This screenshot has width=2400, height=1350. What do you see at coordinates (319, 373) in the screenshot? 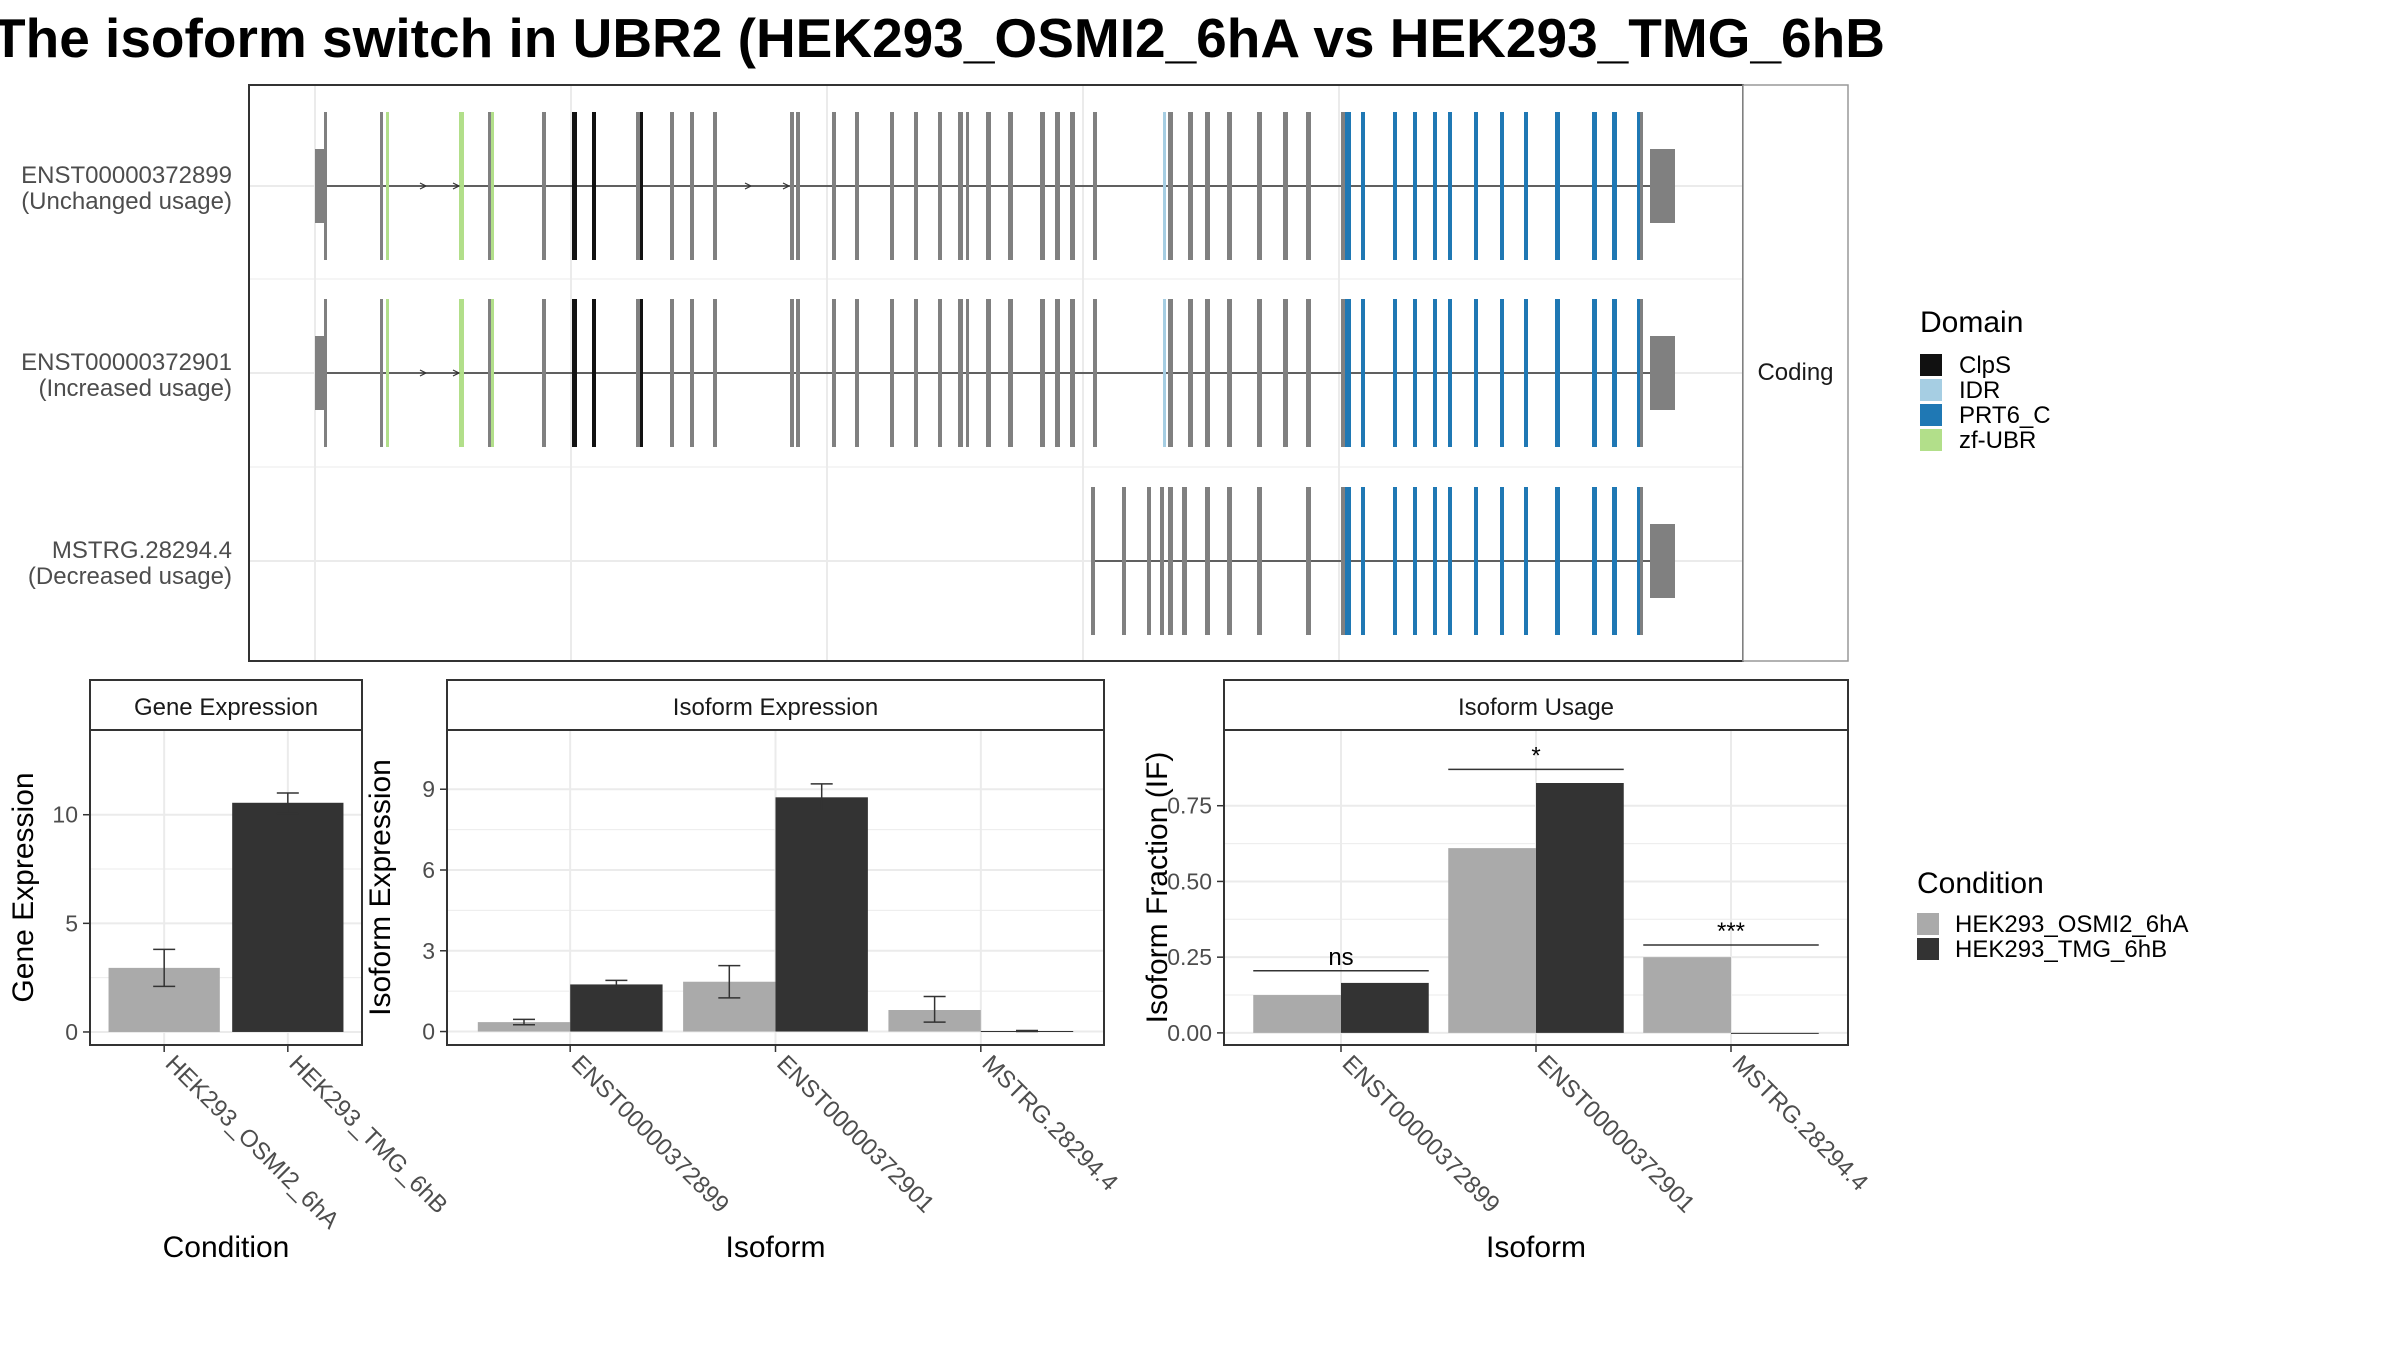
I see `utr-5-prime` at bounding box center [319, 373].